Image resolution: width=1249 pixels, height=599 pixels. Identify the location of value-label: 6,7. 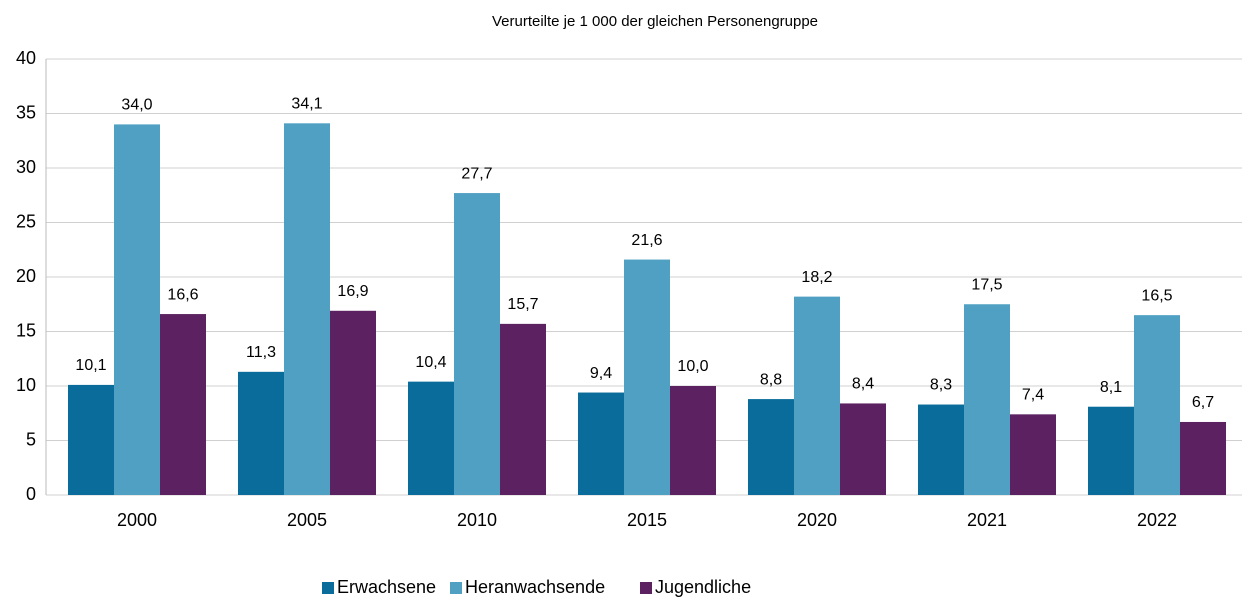
(1203, 402).